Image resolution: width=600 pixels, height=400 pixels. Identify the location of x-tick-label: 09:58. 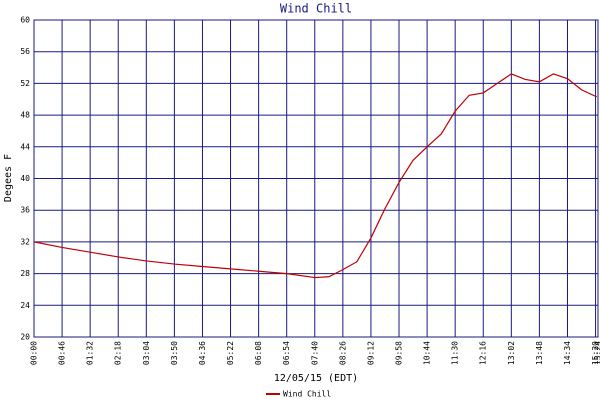
(399, 353).